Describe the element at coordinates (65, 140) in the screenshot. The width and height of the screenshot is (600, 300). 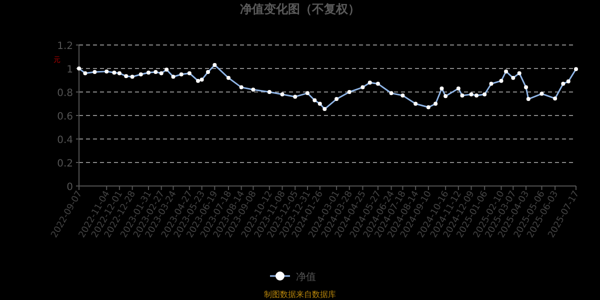
I see `y-tick-label: 0.4` at that location.